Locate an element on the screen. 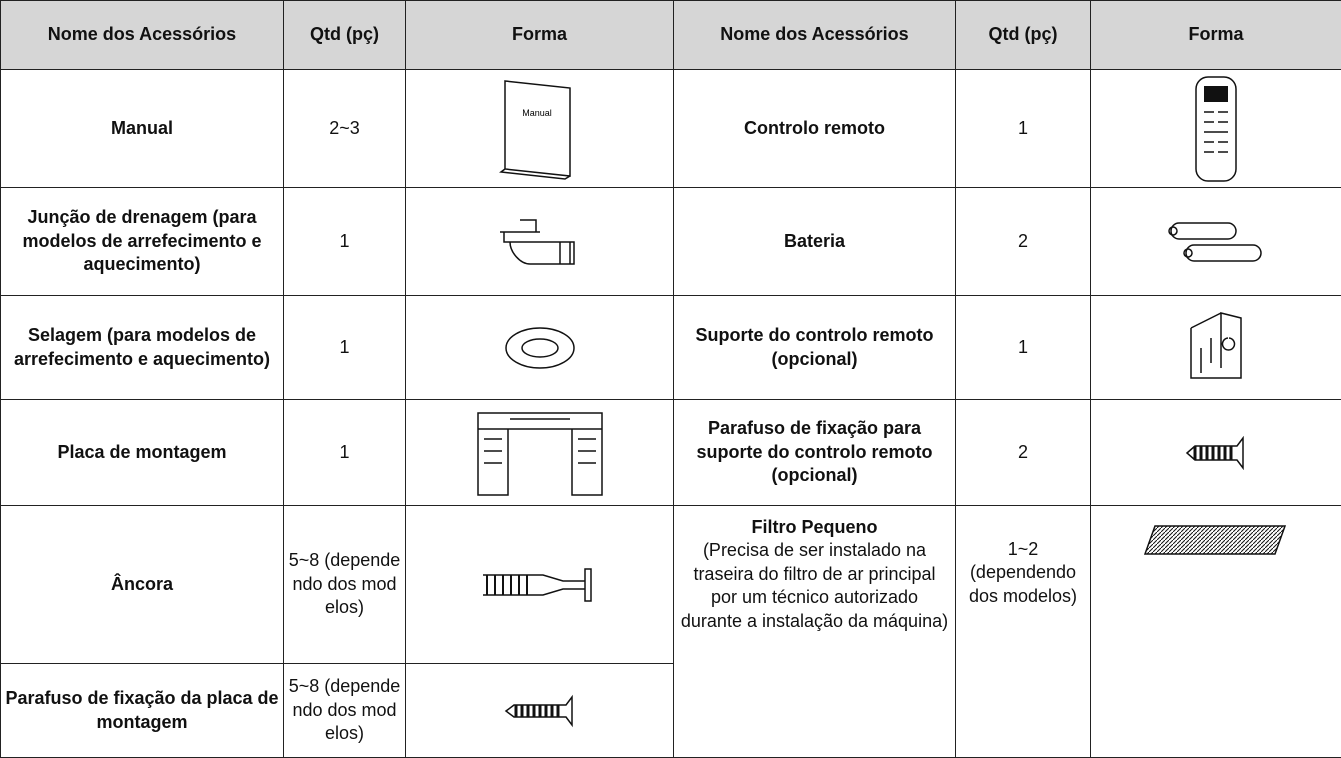  item-title: Filtro Pequeno is located at coordinates (814, 527).